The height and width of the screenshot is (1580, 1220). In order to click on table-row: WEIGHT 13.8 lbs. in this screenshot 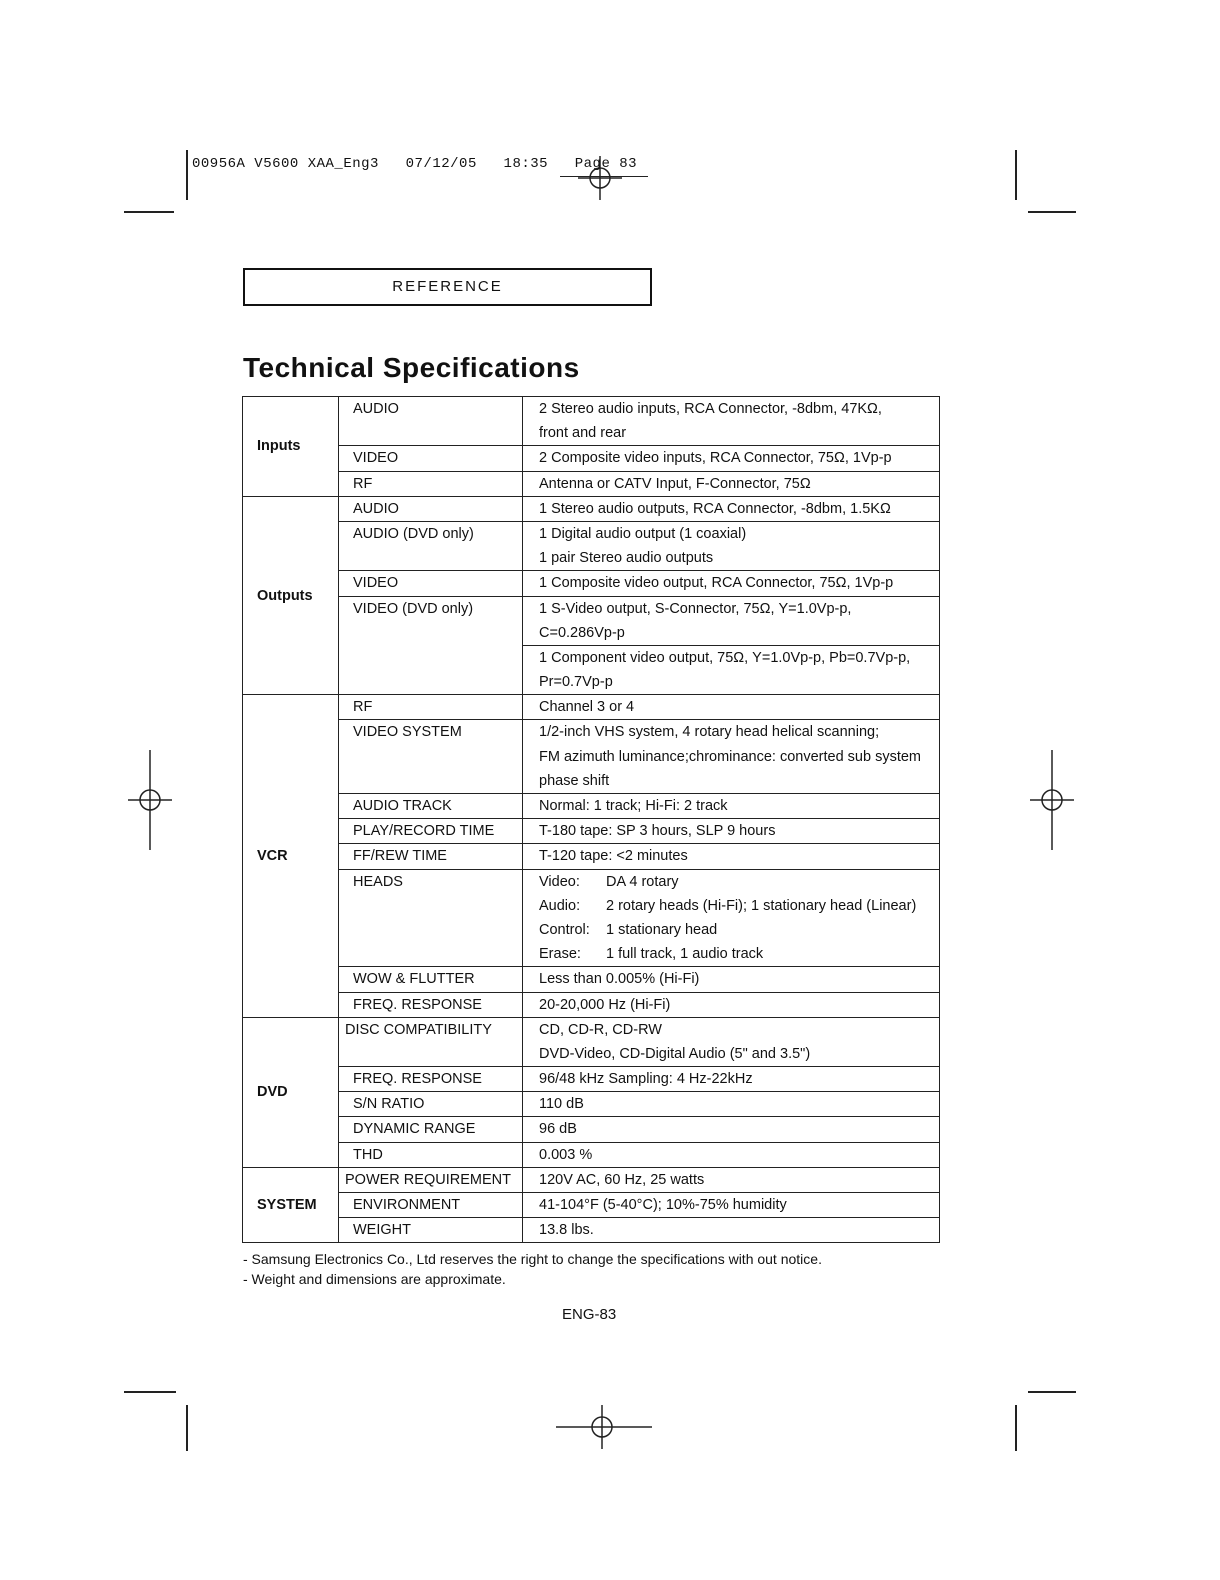, I will do `click(591, 1230)`.